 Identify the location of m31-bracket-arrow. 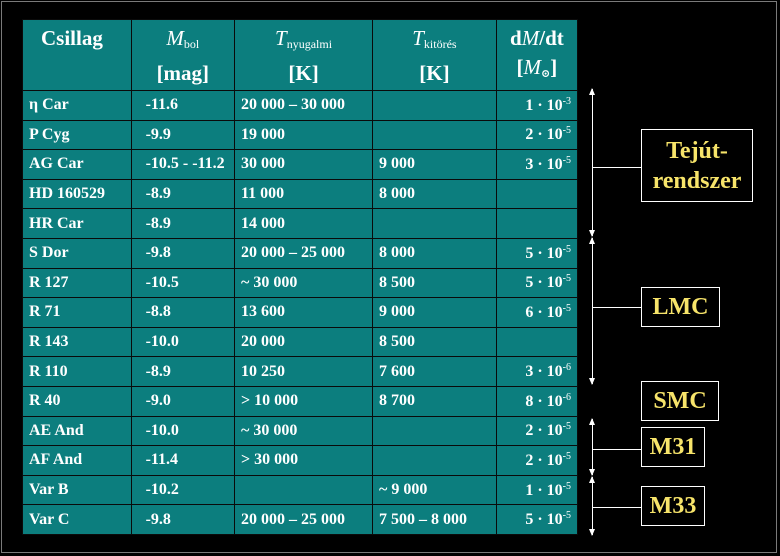
(592, 447).